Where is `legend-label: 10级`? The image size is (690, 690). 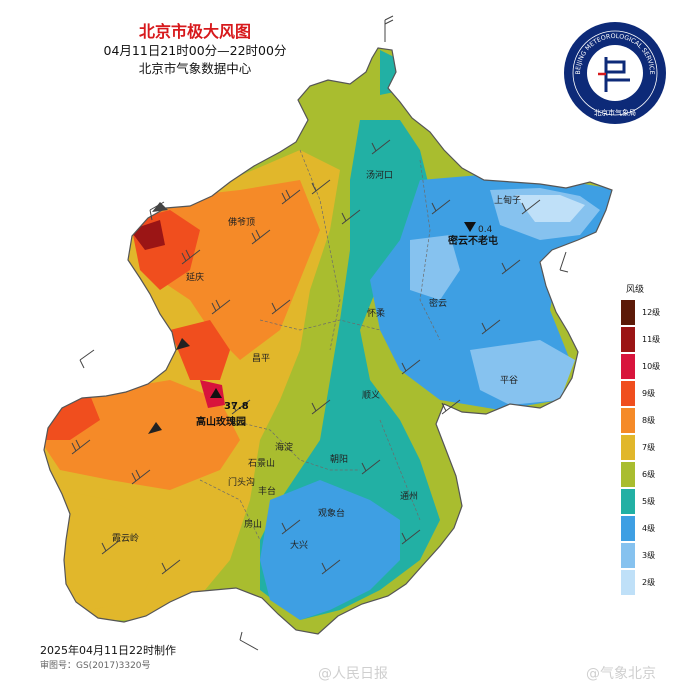 legend-label: 10级 is located at coordinates (651, 366).